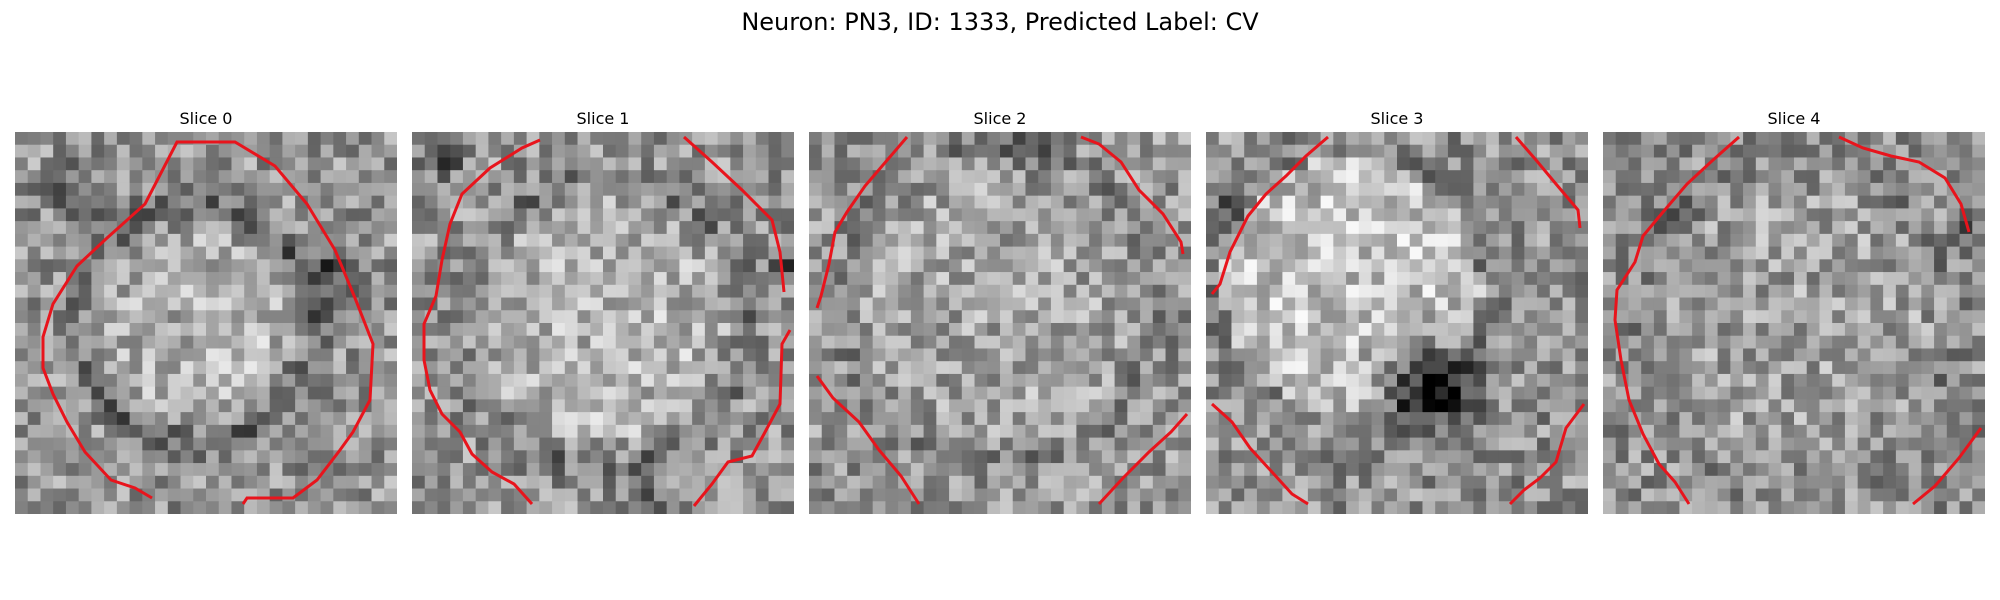 This screenshot has width=2000, height=600. I want to click on slice-panel-3: Slice 3, so click(1397, 311).